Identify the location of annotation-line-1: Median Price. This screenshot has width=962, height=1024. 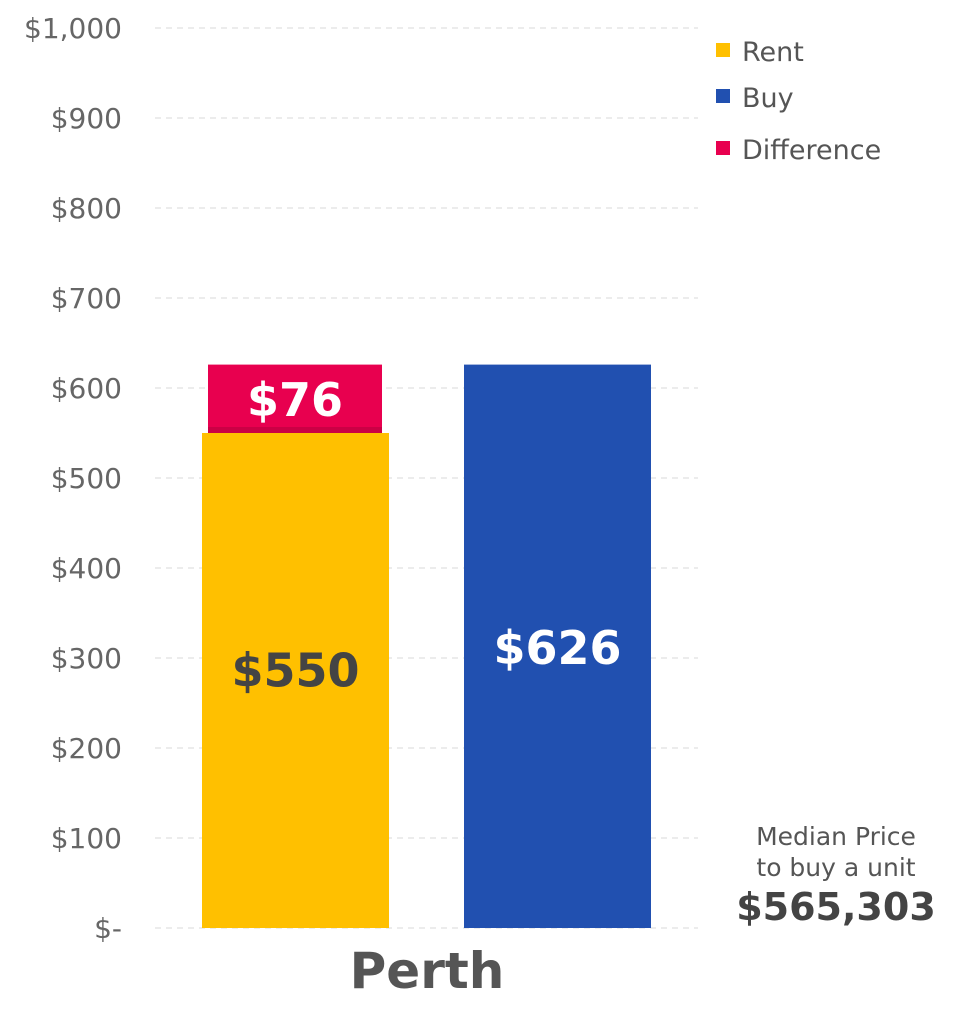
(836, 836).